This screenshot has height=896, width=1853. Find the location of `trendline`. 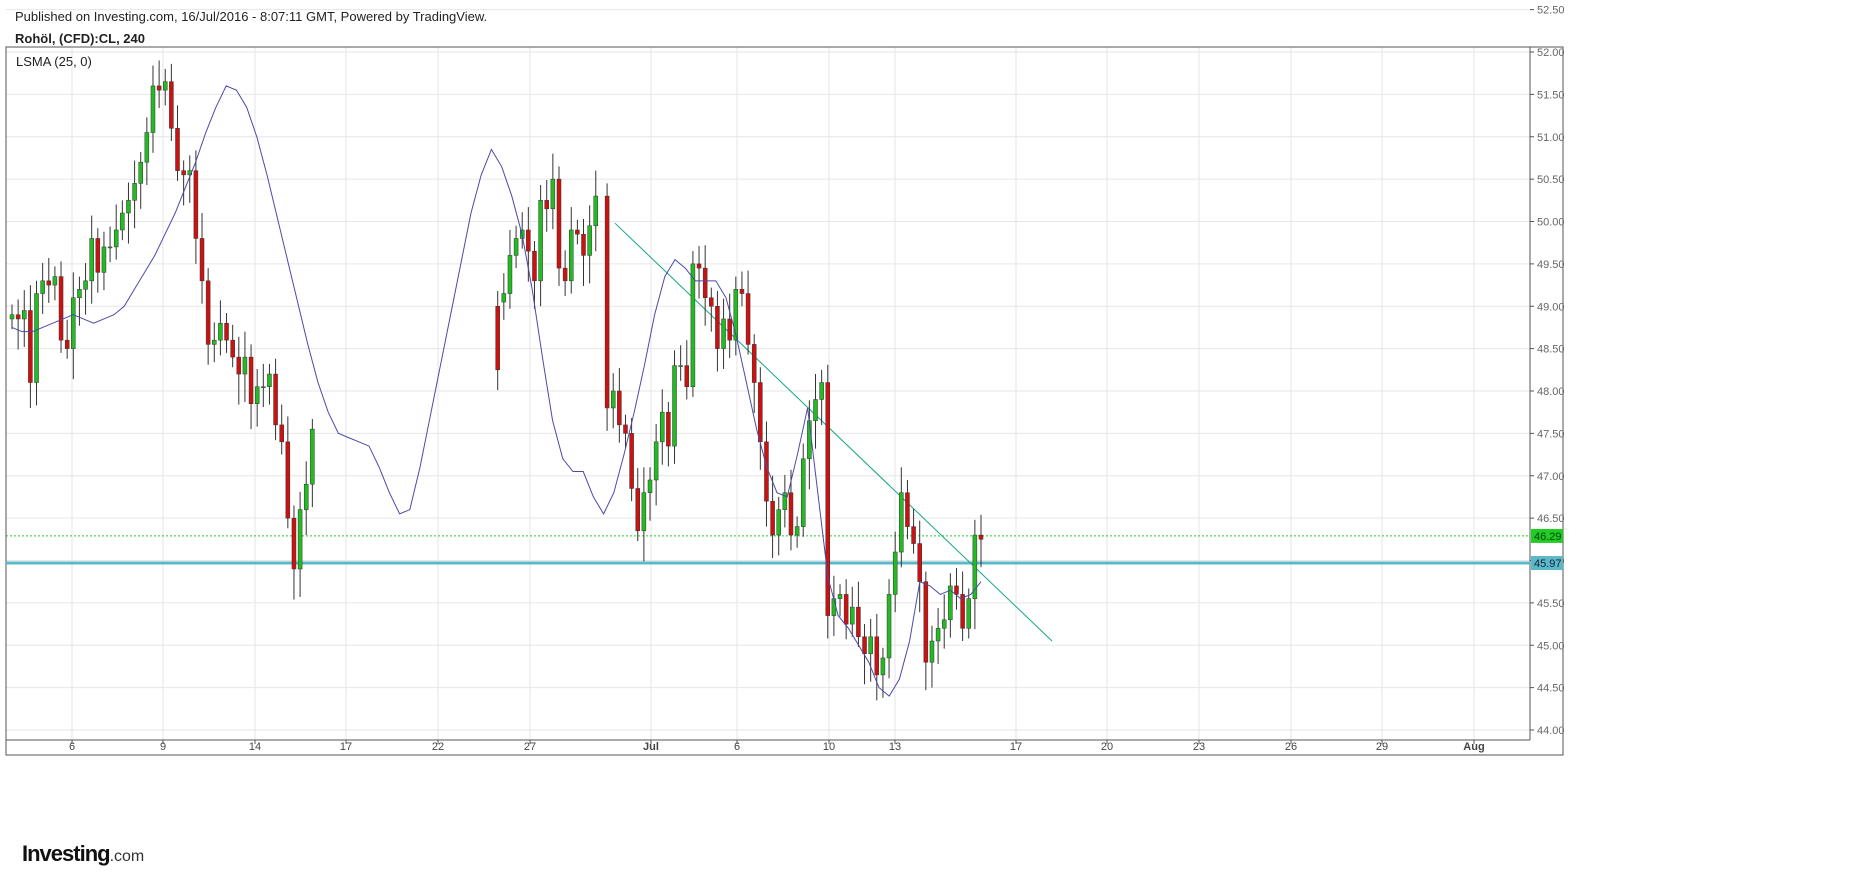

trendline is located at coordinates (833, 432).